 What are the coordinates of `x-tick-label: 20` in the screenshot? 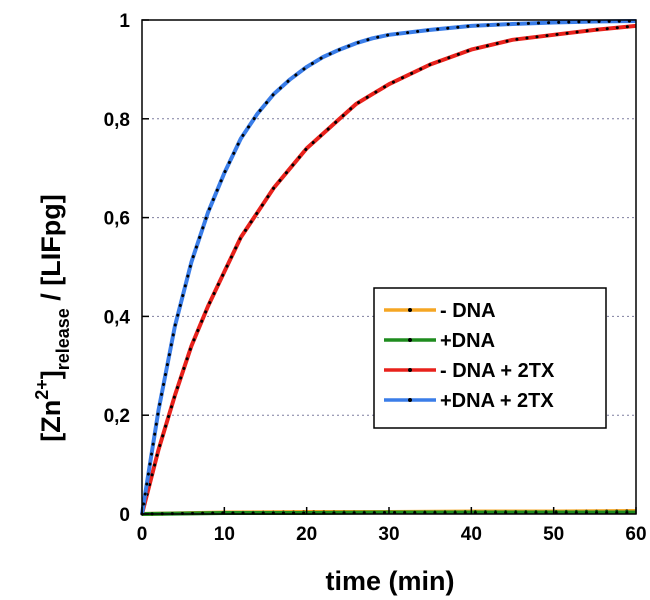 It's located at (306, 534).